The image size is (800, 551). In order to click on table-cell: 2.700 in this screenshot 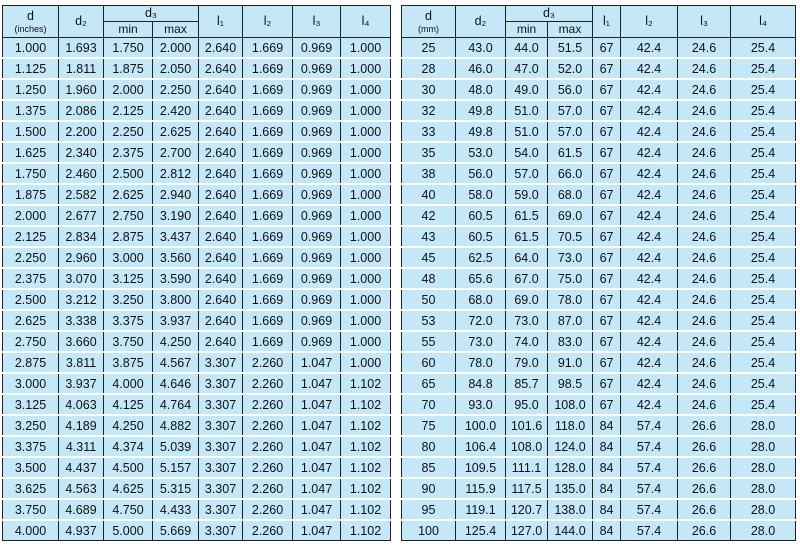, I will do `click(175, 153)`.